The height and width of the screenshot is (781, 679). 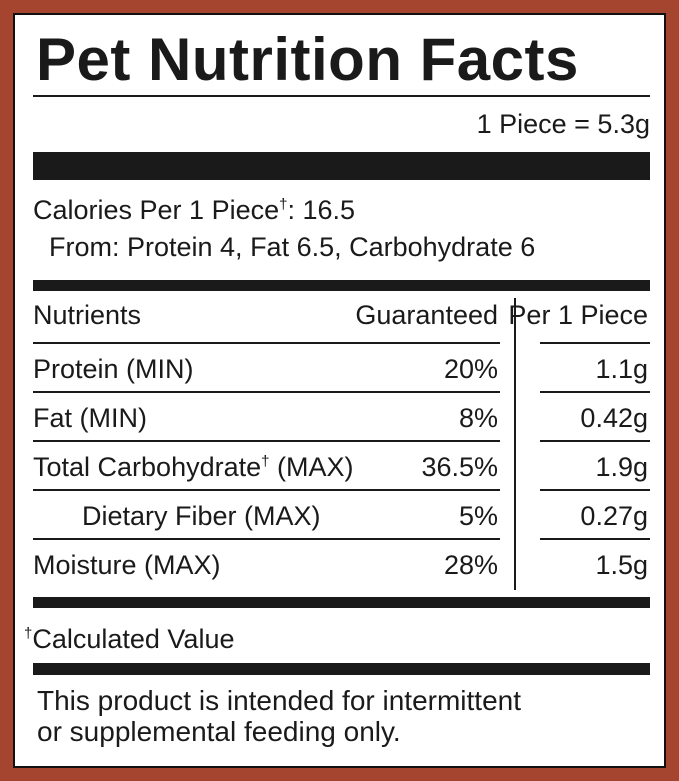 What do you see at coordinates (147, 467) in the screenshot?
I see `nutrient: Total Carbohydrate` at bounding box center [147, 467].